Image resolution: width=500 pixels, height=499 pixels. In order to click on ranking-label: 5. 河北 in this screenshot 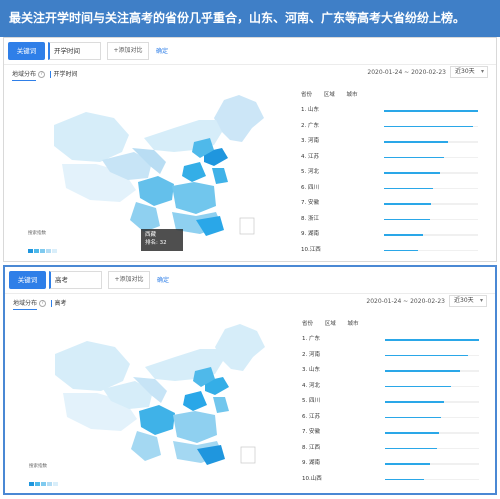, I will do `click(310, 172)`.